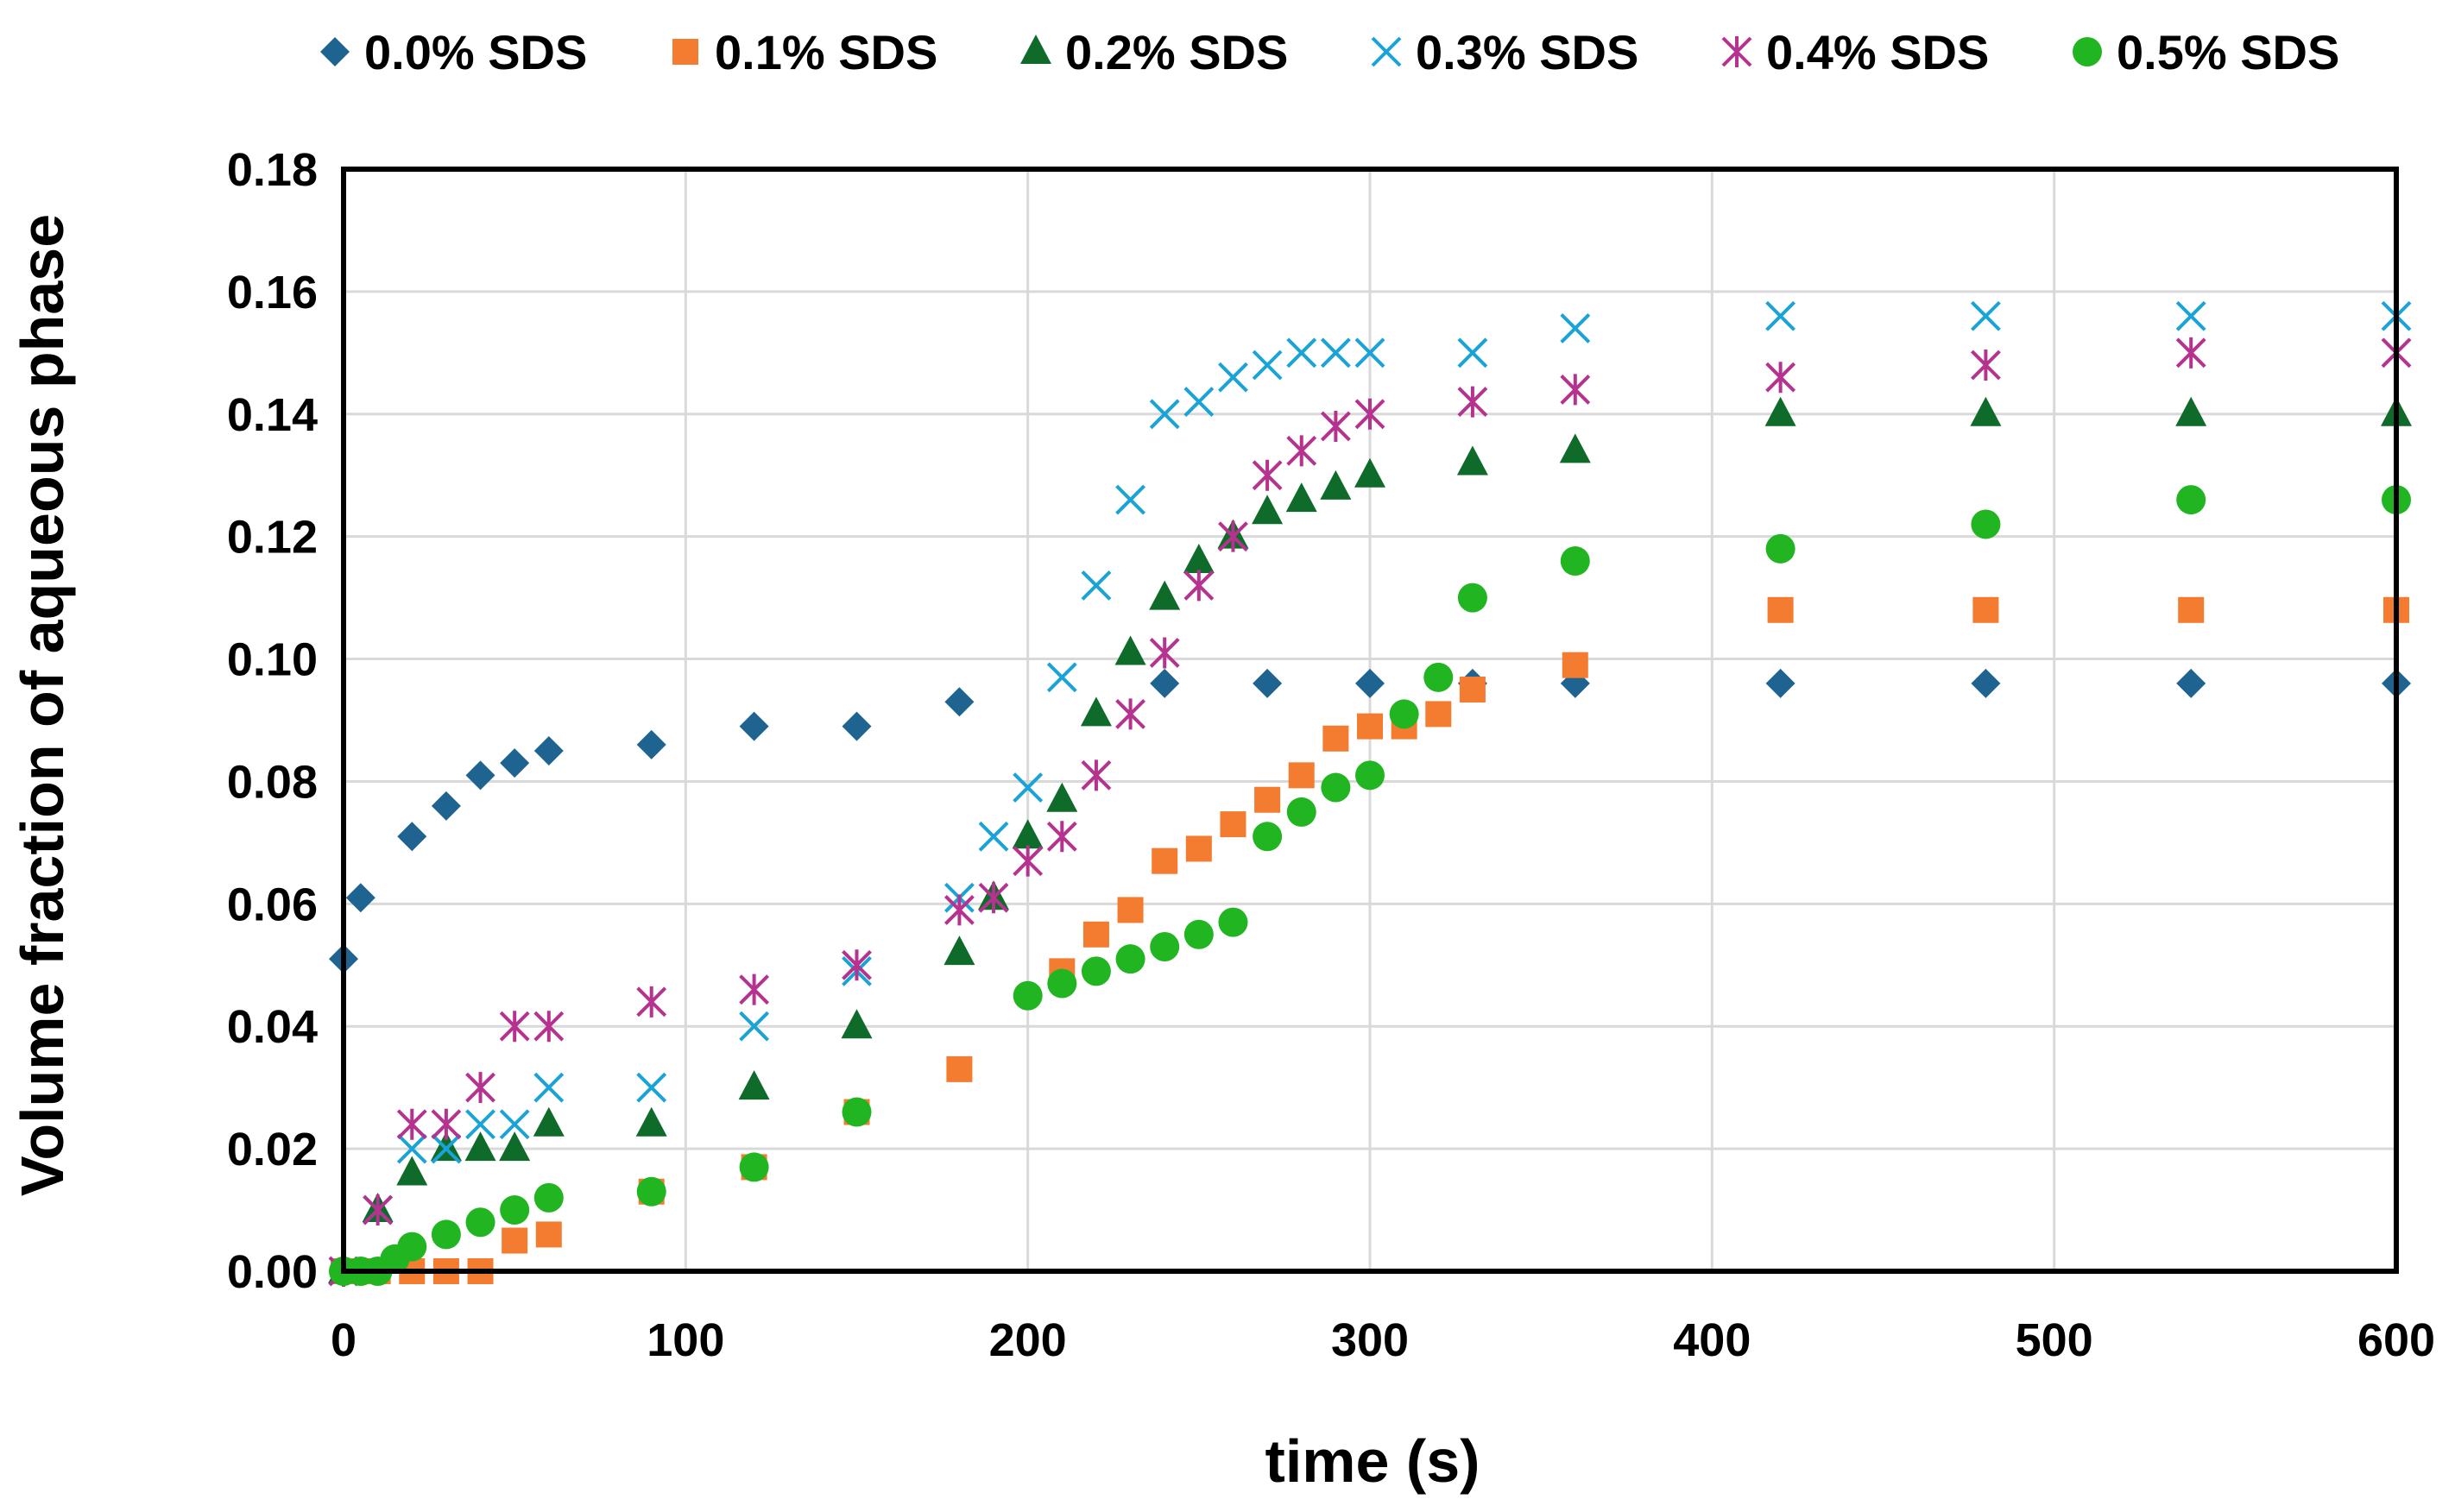  Describe the element at coordinates (1712, 1340) in the screenshot. I see `x-tick-label: 400` at that location.